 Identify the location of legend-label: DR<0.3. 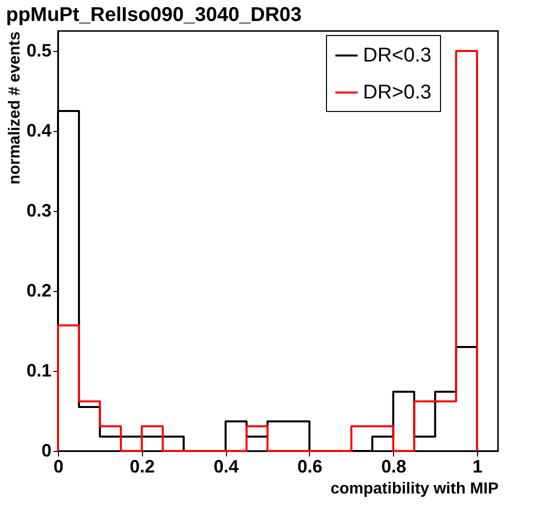
(397, 55).